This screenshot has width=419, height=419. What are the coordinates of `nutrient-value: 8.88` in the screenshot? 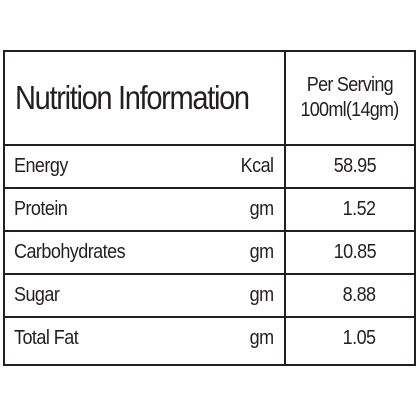 It's located at (359, 295).